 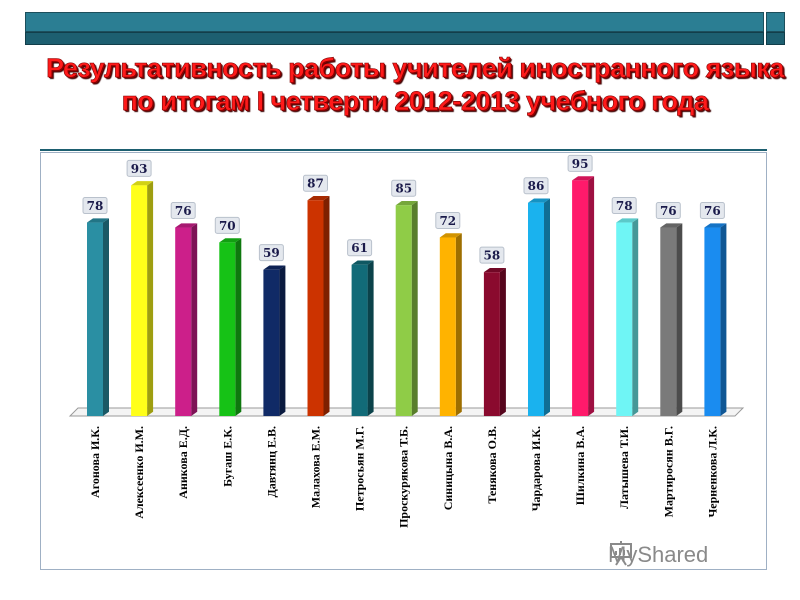 I want to click on bar-group: 85 Проскурякова Т.Б., so click(x=404, y=353).